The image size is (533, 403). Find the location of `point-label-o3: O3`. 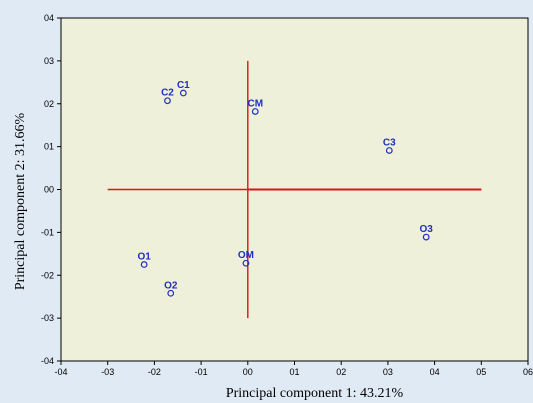

point-label-o3: O3 is located at coordinates (427, 229).